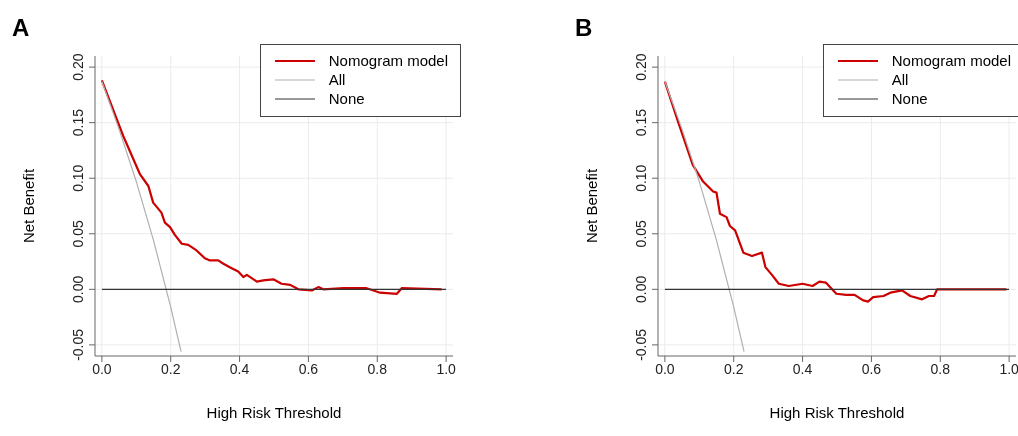 The height and width of the screenshot is (436, 1018). What do you see at coordinates (584, 28) in the screenshot?
I see `chart-title: B` at bounding box center [584, 28].